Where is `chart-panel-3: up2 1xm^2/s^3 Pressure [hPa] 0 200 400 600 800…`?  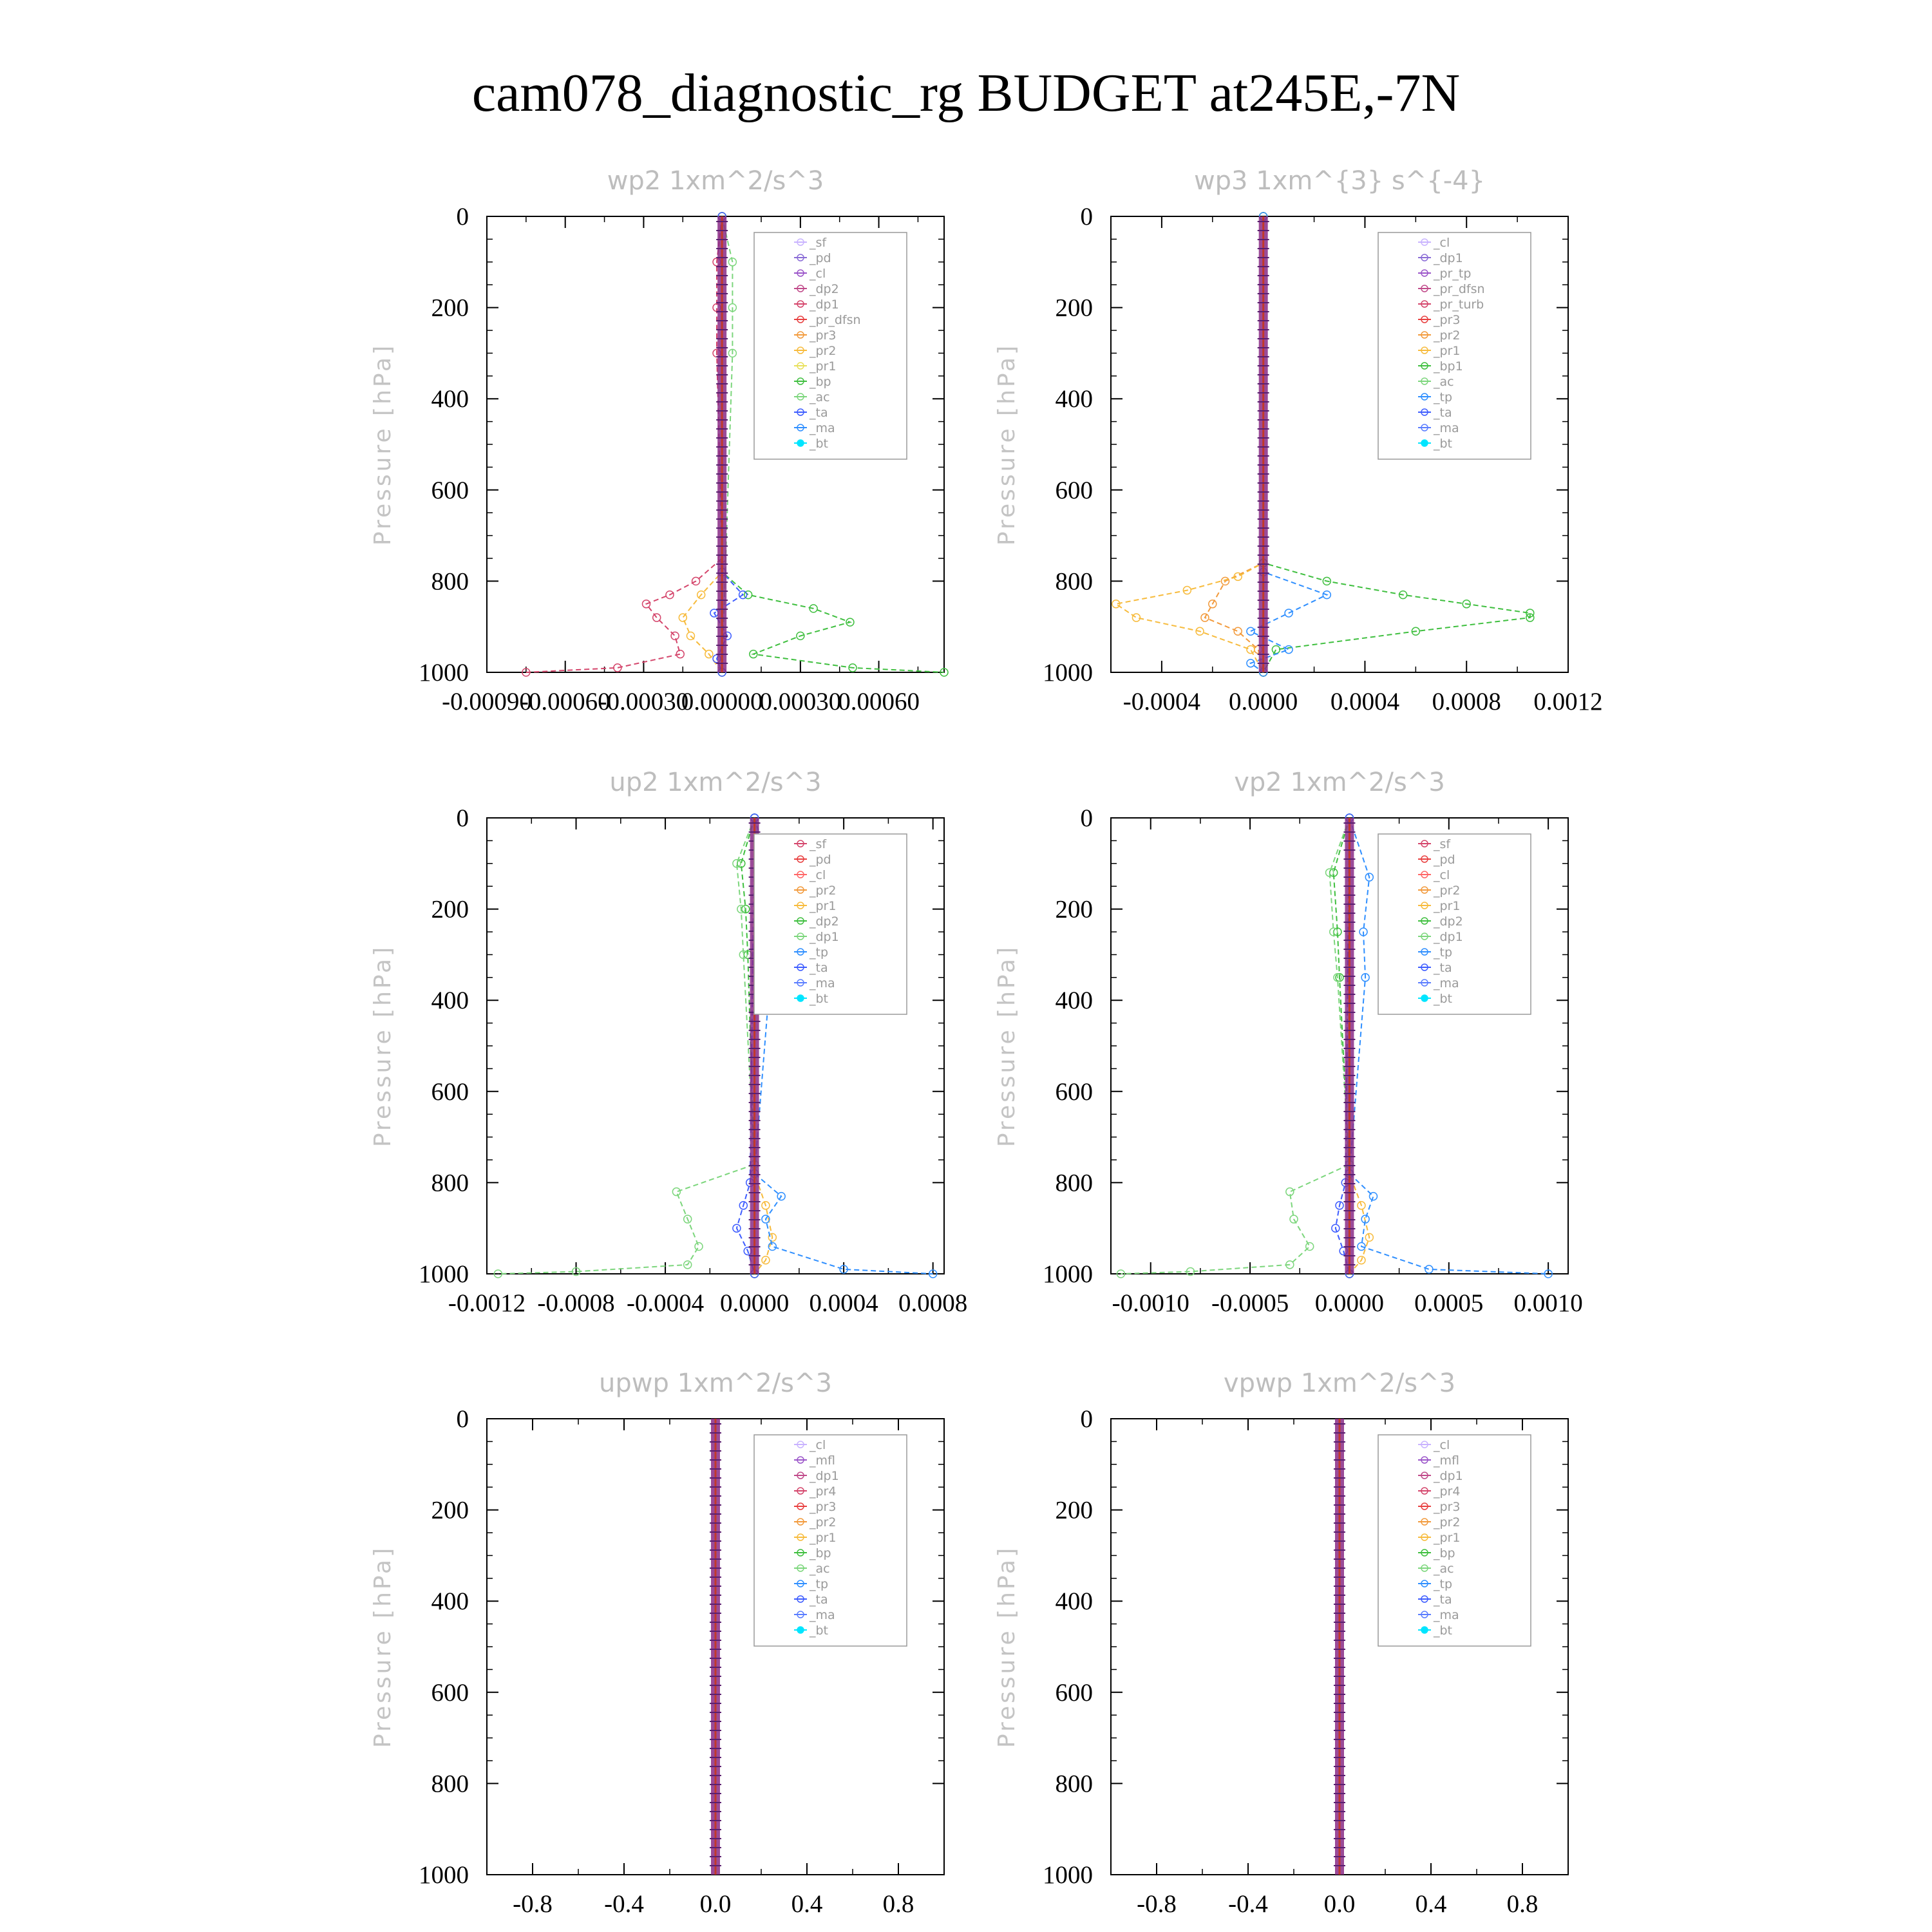 chart-panel-3: up2 1xm^2/s^3 Pressure [hPa] 0 200 400 600 800… is located at coordinates (668, 1042).